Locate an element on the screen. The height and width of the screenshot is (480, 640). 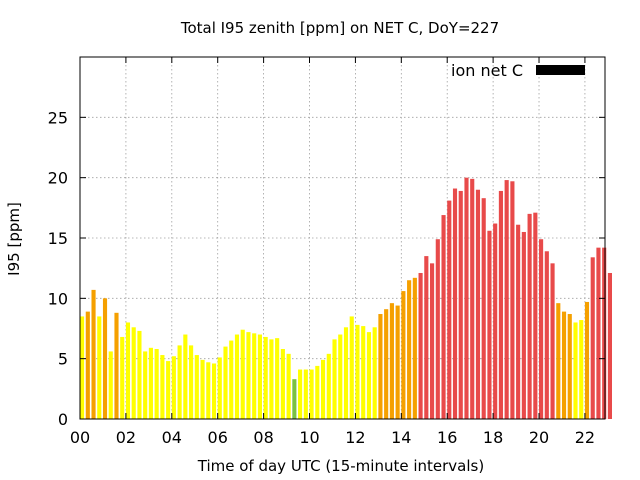
legend-label: ion net C is located at coordinates (487, 70).